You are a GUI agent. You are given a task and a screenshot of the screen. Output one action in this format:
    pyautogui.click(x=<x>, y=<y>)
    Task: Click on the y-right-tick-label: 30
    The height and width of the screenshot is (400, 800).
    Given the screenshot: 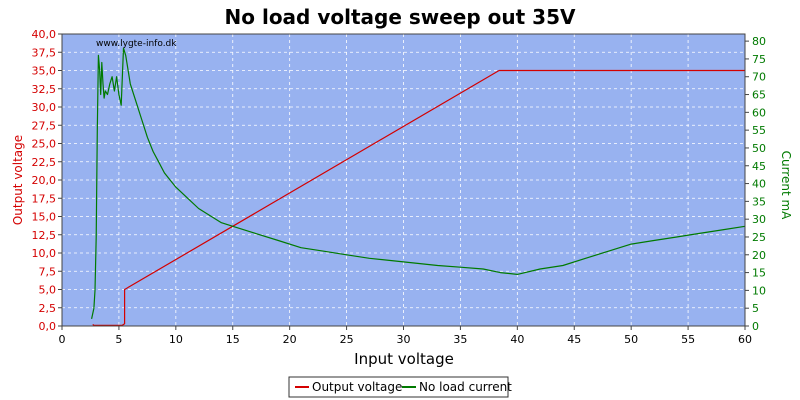 What is the action you would take?
    pyautogui.click(x=759, y=219)
    